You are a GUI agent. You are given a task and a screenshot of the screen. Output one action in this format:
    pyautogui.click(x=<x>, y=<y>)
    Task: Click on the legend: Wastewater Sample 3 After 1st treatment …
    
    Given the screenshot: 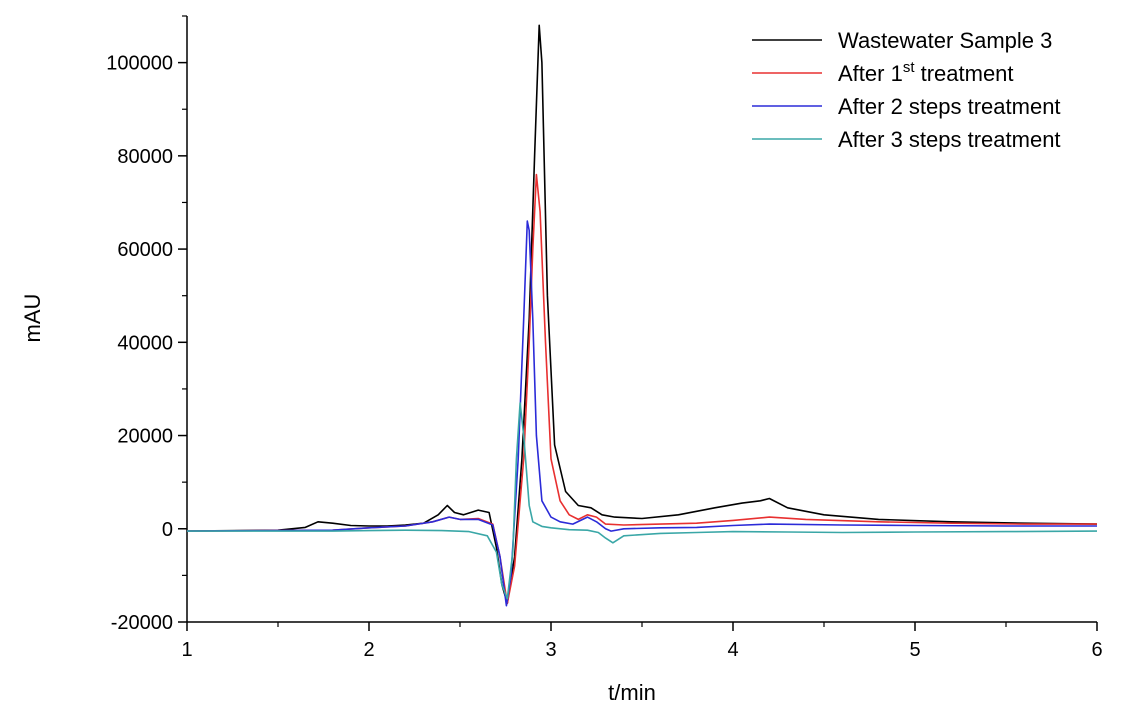 What is the action you would take?
    pyautogui.click(x=906, y=90)
    